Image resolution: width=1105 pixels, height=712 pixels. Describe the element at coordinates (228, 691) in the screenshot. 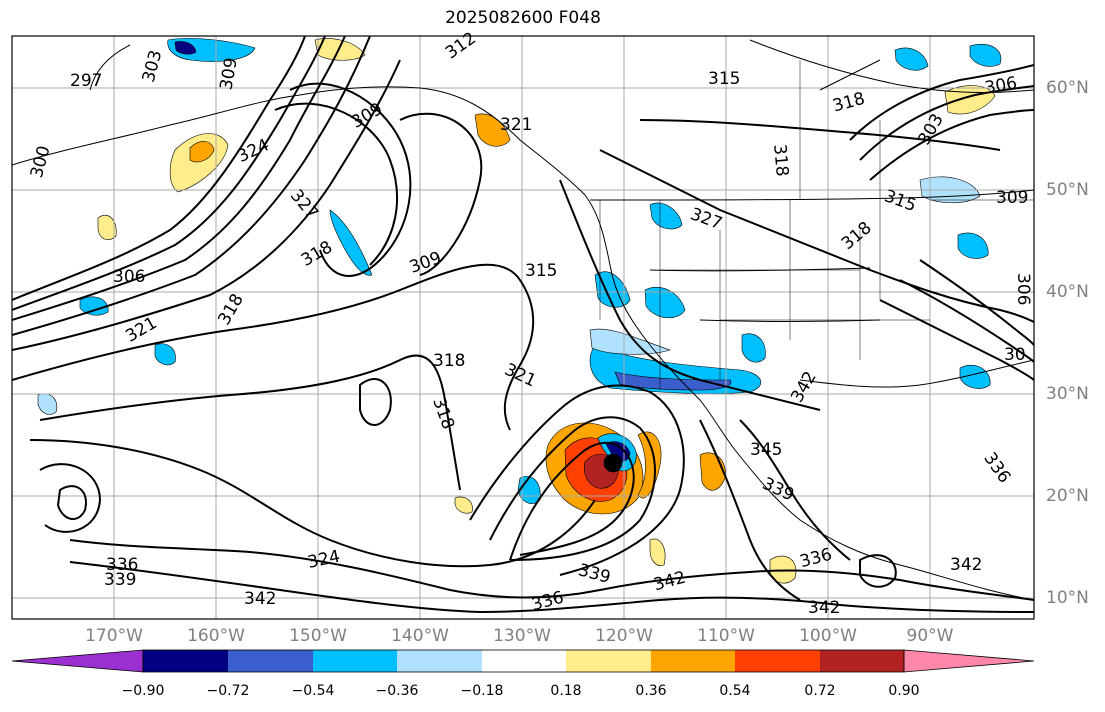

I see `colorbar-tick-label: −0.72` at that location.